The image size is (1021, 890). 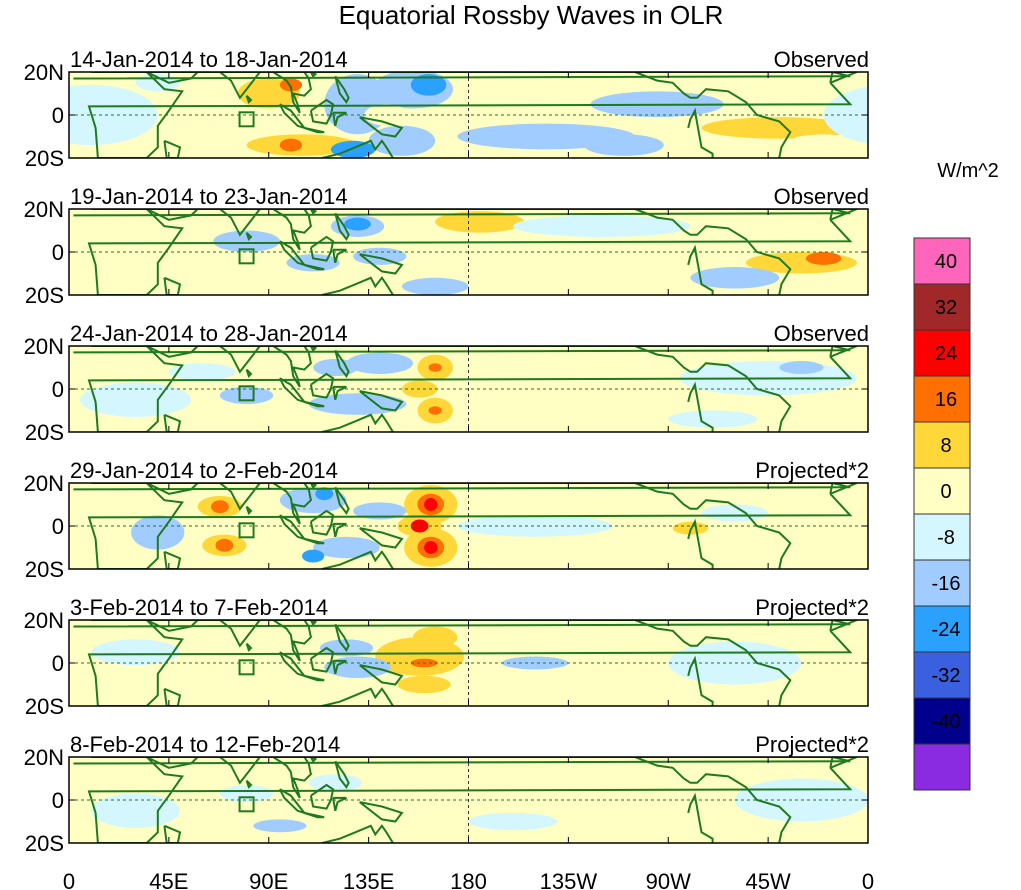 I want to click on colorbar-label: -16, so click(x=946, y=584).